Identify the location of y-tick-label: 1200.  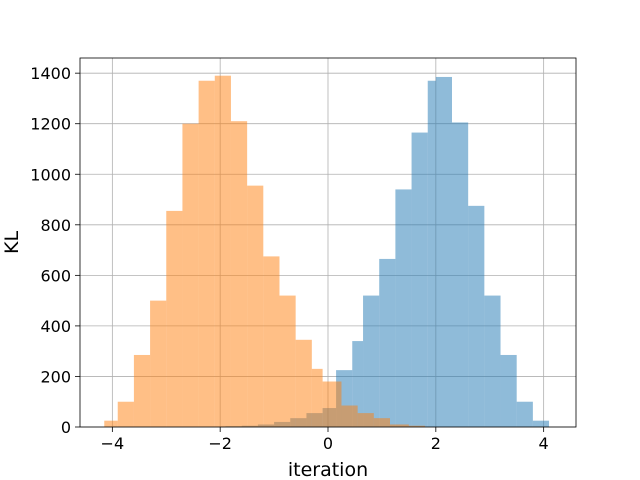
(50, 124).